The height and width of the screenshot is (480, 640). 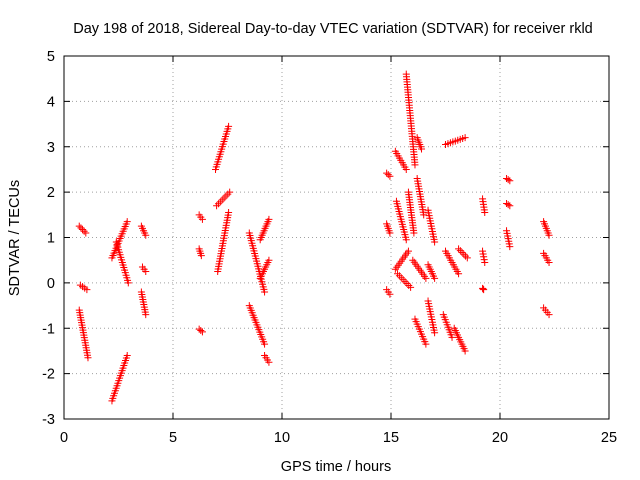 I want to click on x-tick-label: 25, so click(x=609, y=438).